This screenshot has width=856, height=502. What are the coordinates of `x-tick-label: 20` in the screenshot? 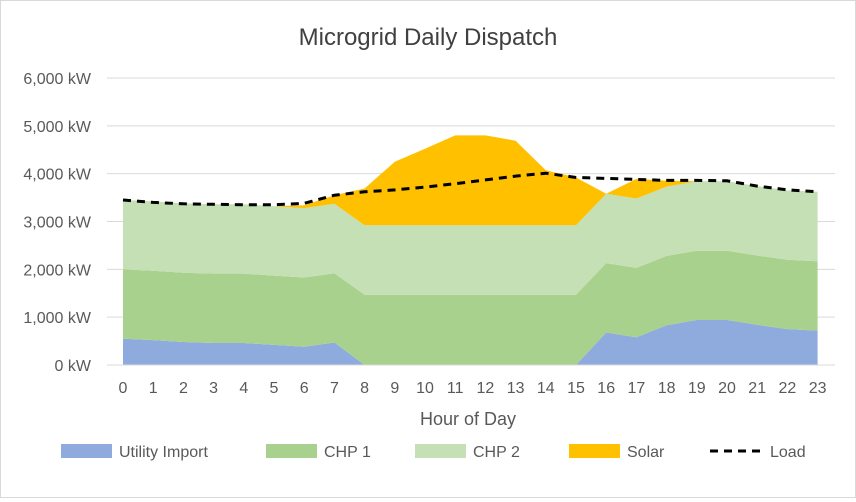 It's located at (727, 388).